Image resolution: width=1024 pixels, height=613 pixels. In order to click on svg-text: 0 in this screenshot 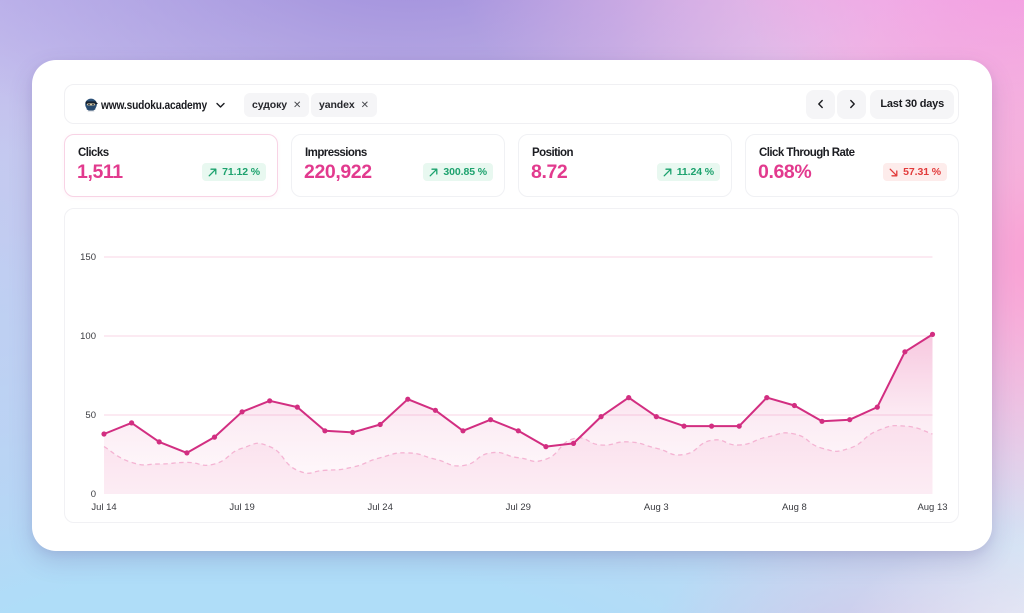, I will do `click(93, 494)`.